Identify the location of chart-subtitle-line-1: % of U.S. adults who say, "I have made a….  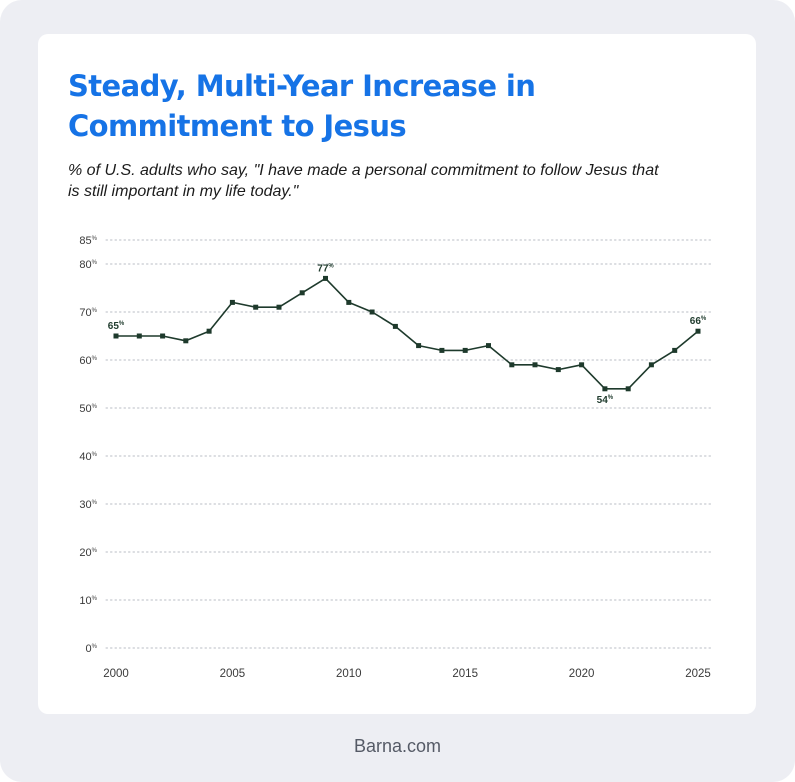
(363, 170).